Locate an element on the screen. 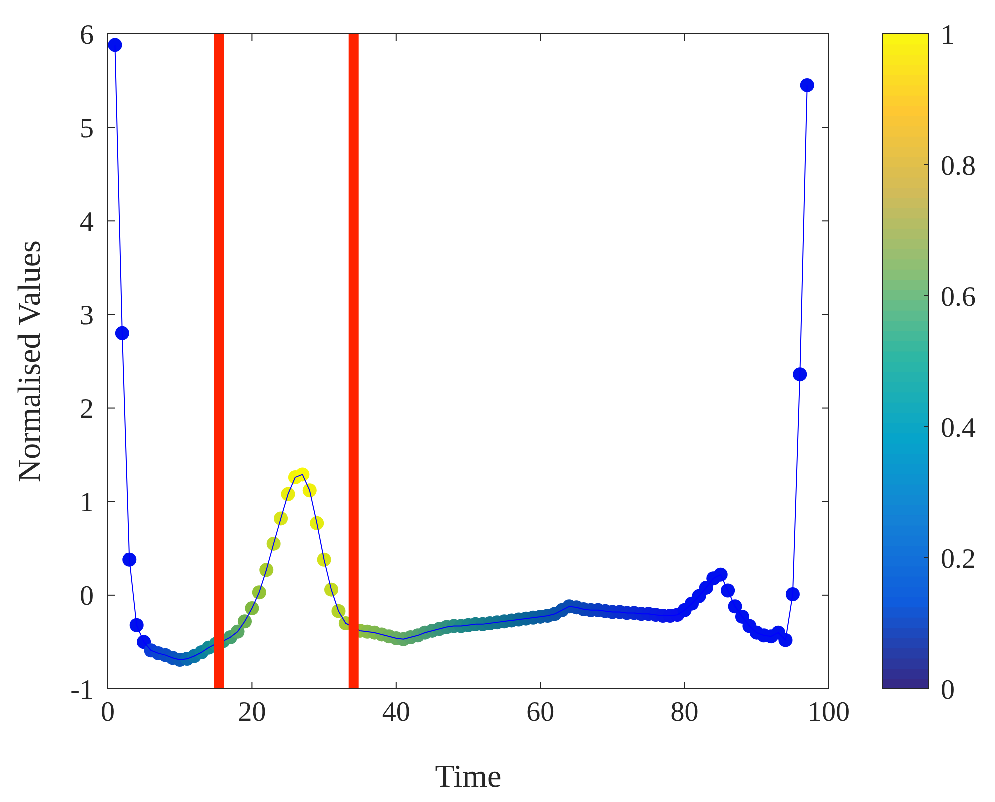  y-tick-label: 1 is located at coordinates (87, 503).